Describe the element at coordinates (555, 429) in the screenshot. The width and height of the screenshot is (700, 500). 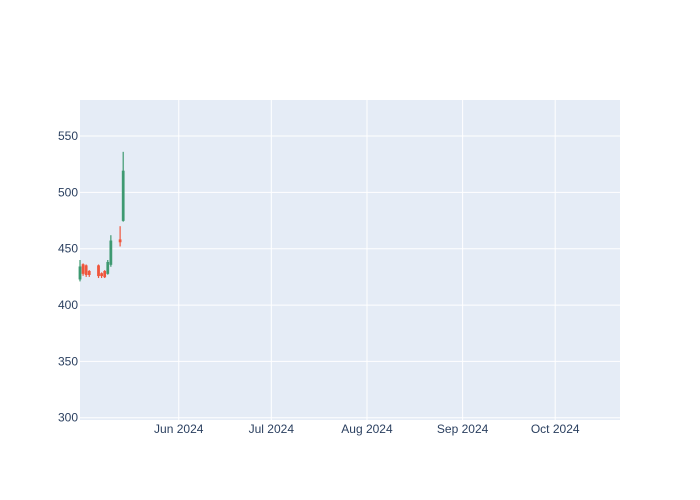
I see `x-tick-label: Oct 2024` at that location.